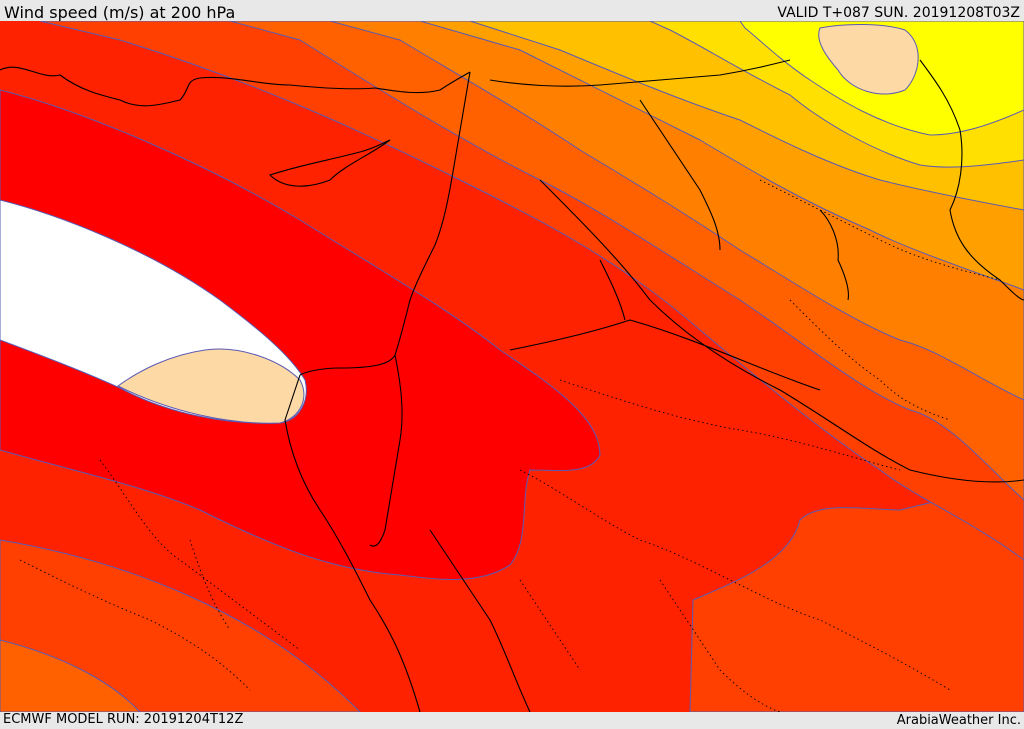 Image resolution: width=1024 pixels, height=729 pixels. What do you see at coordinates (868, 59) in the screenshot?
I see `band-tan-ne` at bounding box center [868, 59].